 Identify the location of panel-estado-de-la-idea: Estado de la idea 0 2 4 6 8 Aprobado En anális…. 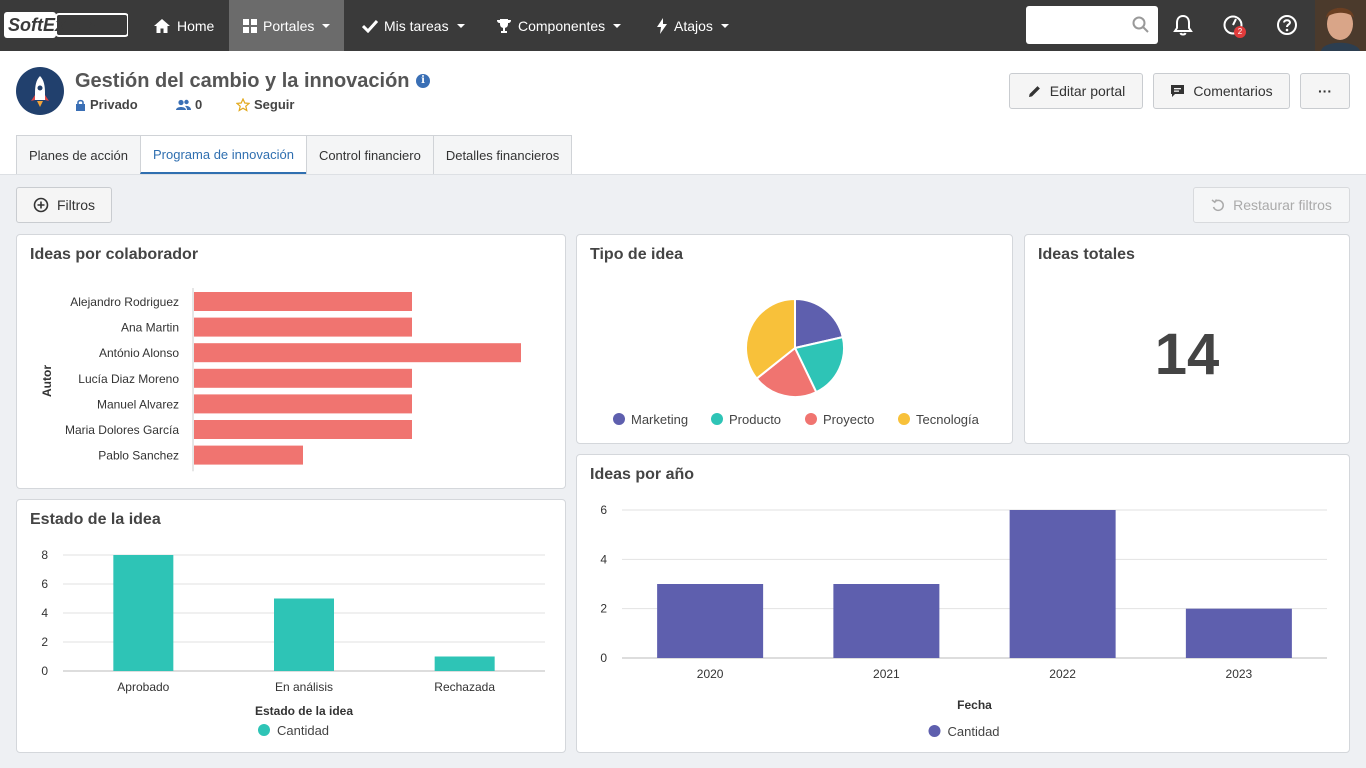
(291, 626).